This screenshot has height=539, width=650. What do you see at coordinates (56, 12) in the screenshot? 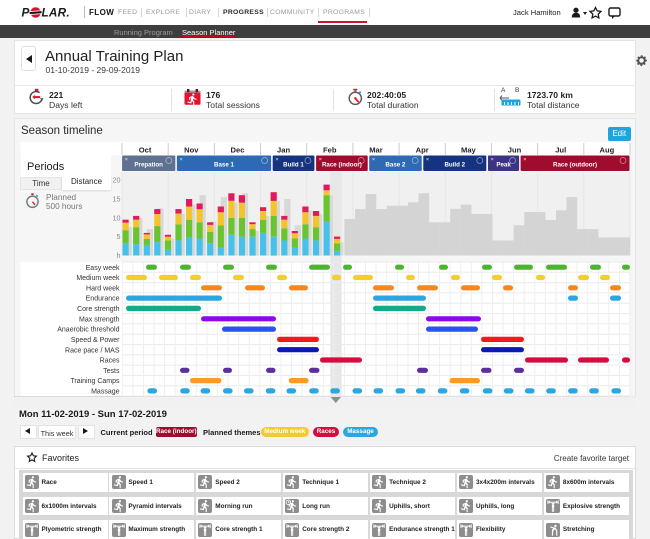
I see `svg-text: LAR.` at bounding box center [56, 12].